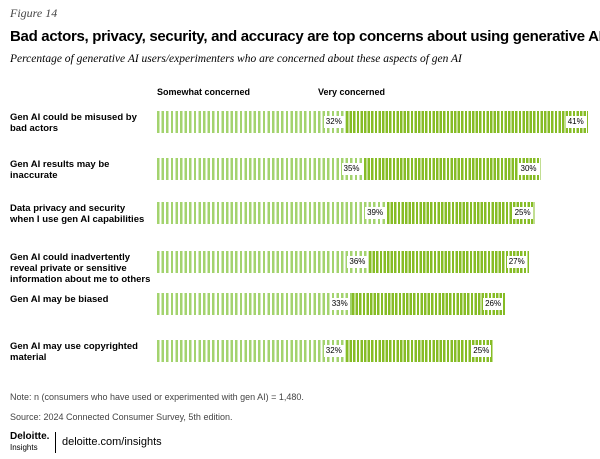 The image size is (600, 459). I want to click on category-label: Gen AI results may be inaccurate, so click(60, 170).